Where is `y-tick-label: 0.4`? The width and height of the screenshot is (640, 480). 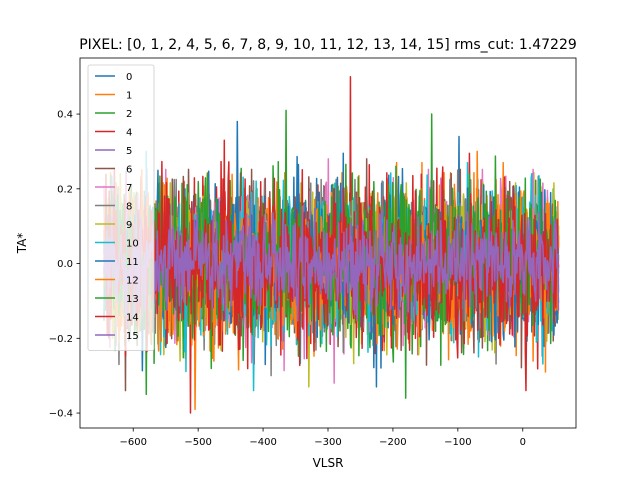 y-tick-label: 0.4 is located at coordinates (65, 115).